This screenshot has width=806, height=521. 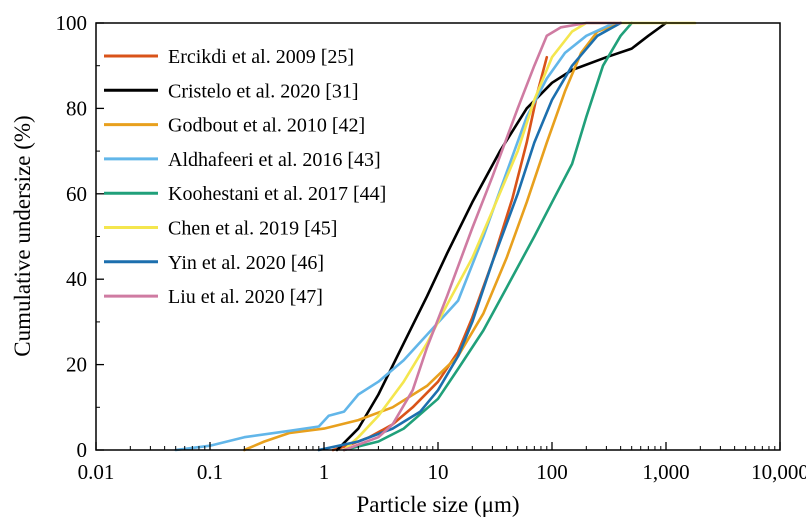 What do you see at coordinates (245, 297) in the screenshot?
I see `legend-label: Liu et al. 2020 [47]` at bounding box center [245, 297].